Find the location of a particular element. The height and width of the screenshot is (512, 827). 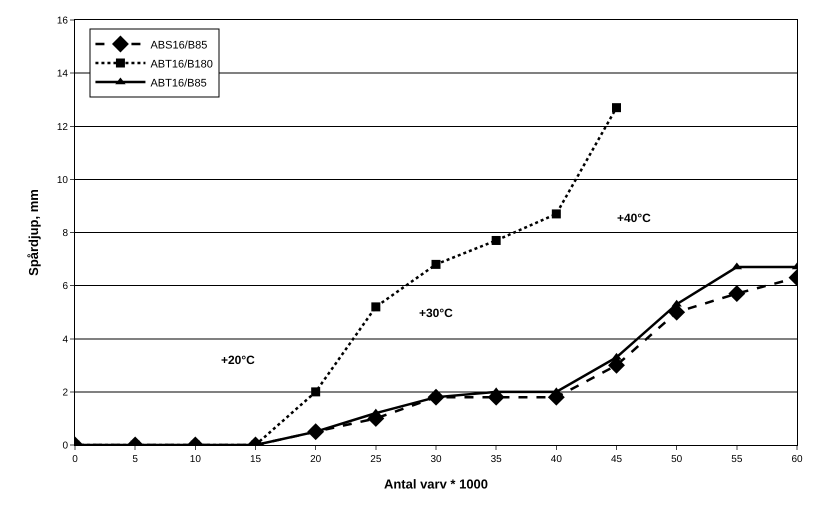

x-tick-label: 30 is located at coordinates (436, 459).